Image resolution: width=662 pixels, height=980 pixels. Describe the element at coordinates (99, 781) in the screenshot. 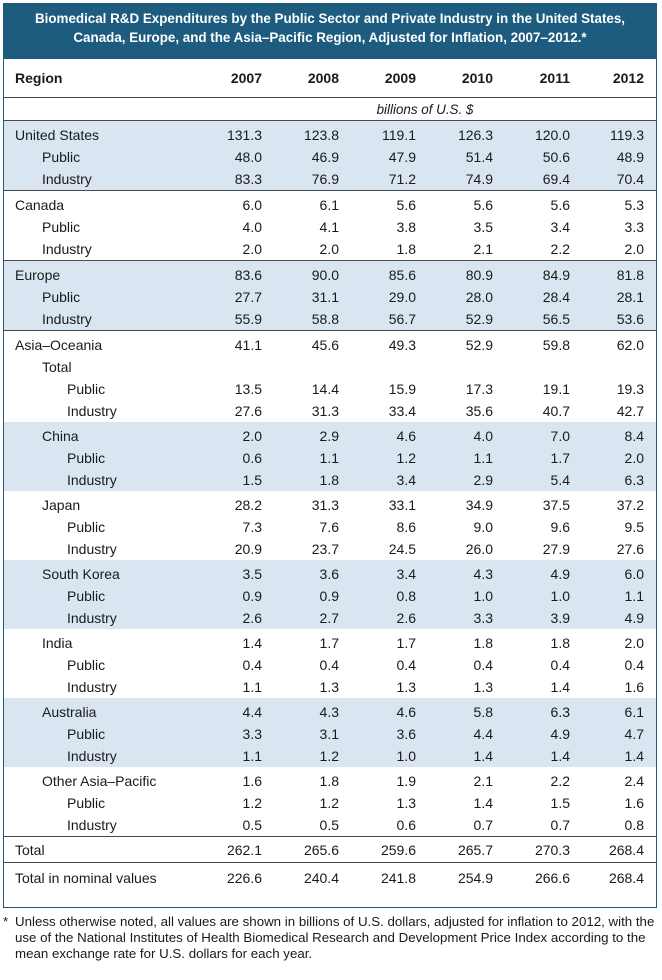

I see `row-label: Other Asia–Pacific` at that location.